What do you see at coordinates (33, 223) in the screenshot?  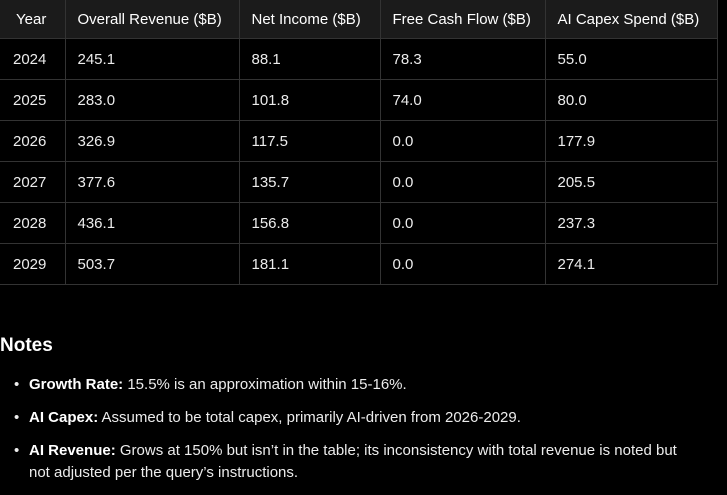 I see `cell-year: 2028` at bounding box center [33, 223].